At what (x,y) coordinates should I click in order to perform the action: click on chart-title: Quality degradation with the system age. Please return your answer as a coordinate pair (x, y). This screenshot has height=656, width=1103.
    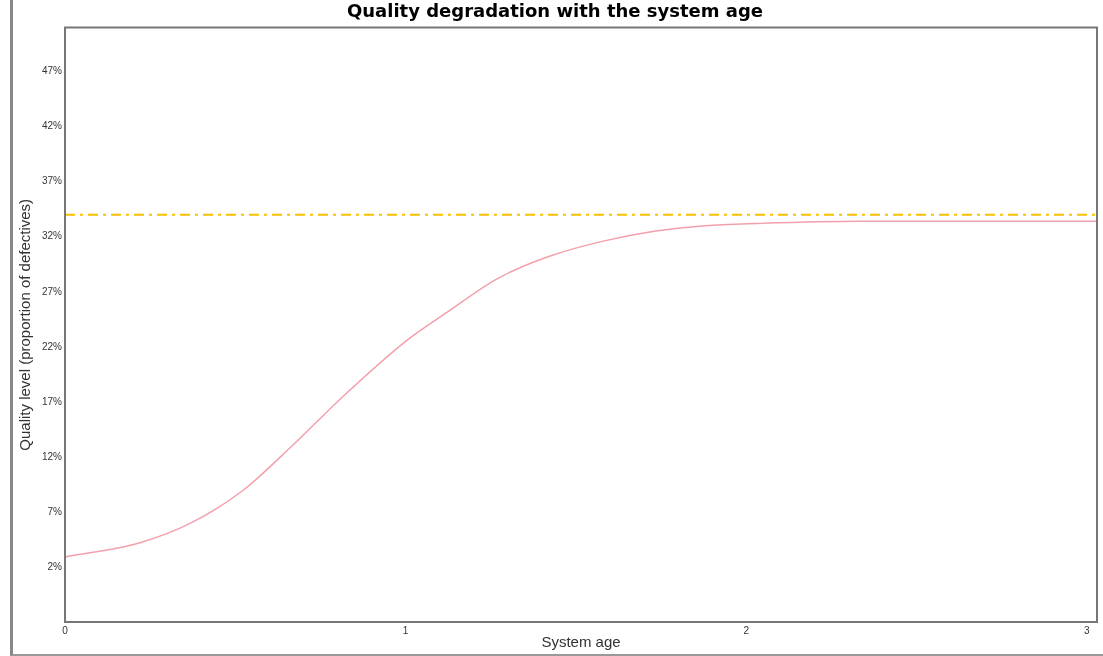
    Looking at the image, I should click on (555, 11).